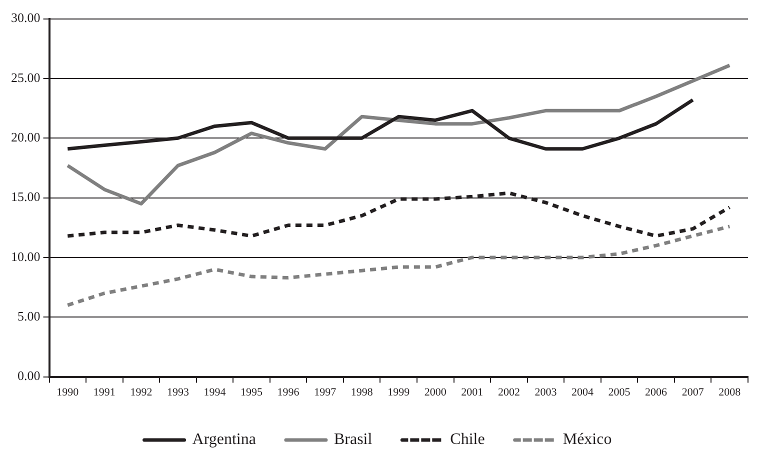 This screenshot has height=470, width=768. What do you see at coordinates (472, 392) in the screenshot?
I see `x-tick-label: 2001` at bounding box center [472, 392].